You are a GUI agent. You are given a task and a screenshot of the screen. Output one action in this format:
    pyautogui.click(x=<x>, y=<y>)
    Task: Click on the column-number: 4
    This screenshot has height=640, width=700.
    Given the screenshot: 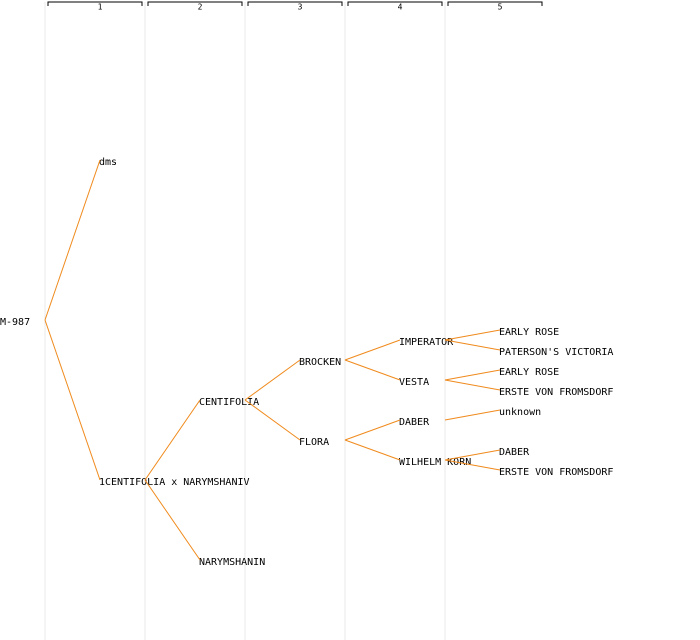 What is the action you would take?
    pyautogui.click(x=400, y=7)
    